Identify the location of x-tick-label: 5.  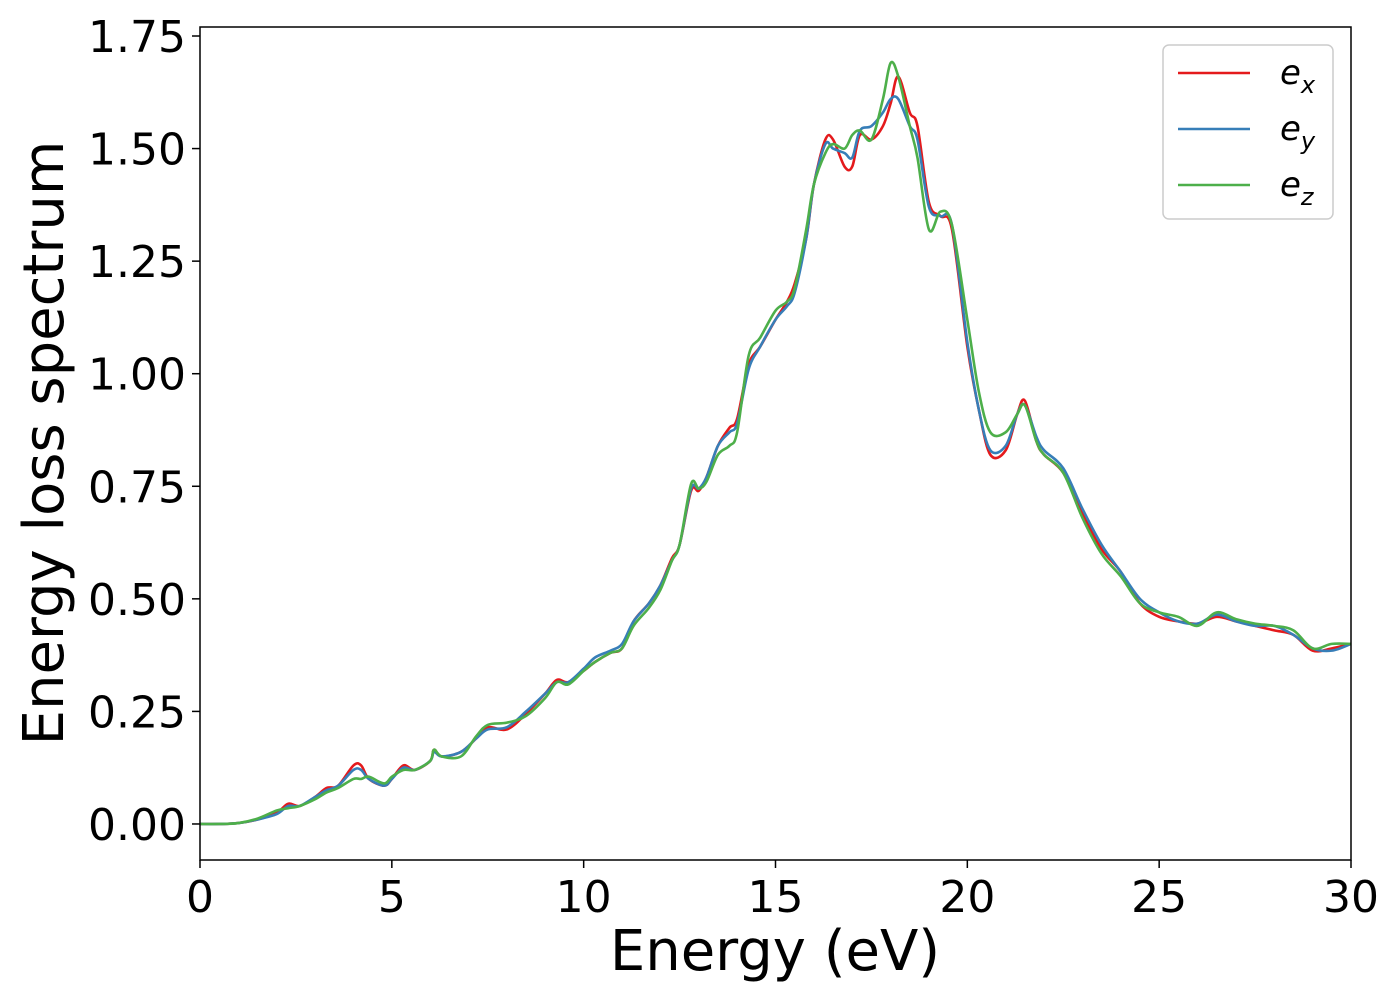
(392, 897).